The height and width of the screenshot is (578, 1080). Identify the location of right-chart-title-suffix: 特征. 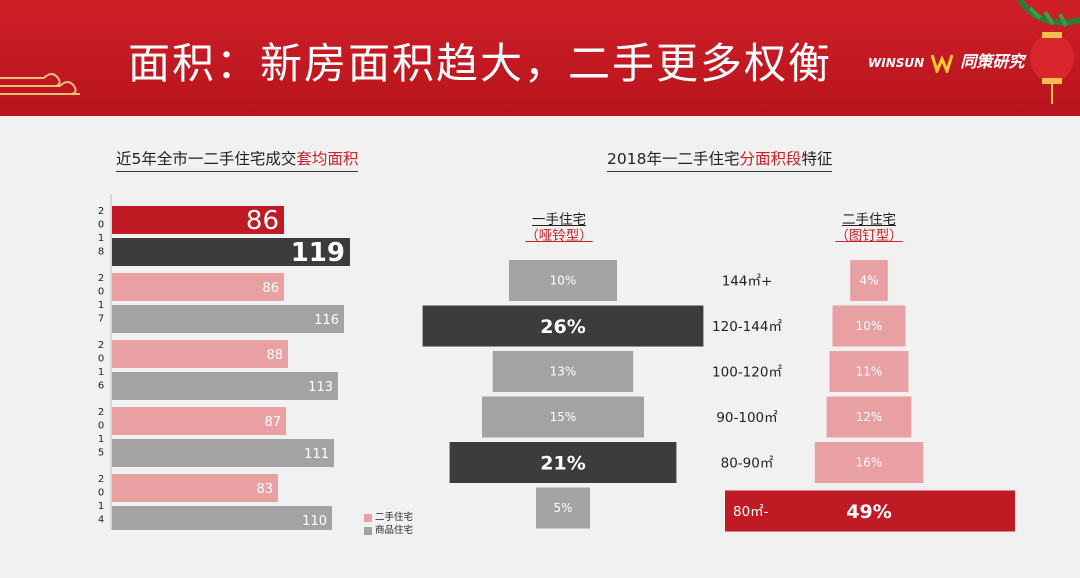
(817, 159).